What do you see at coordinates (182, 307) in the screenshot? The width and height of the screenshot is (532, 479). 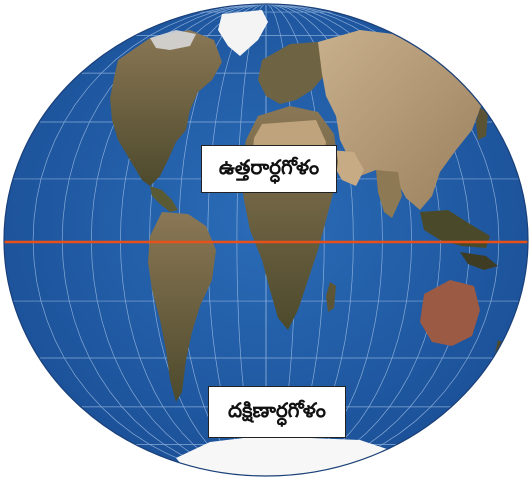 I see `south-america` at bounding box center [182, 307].